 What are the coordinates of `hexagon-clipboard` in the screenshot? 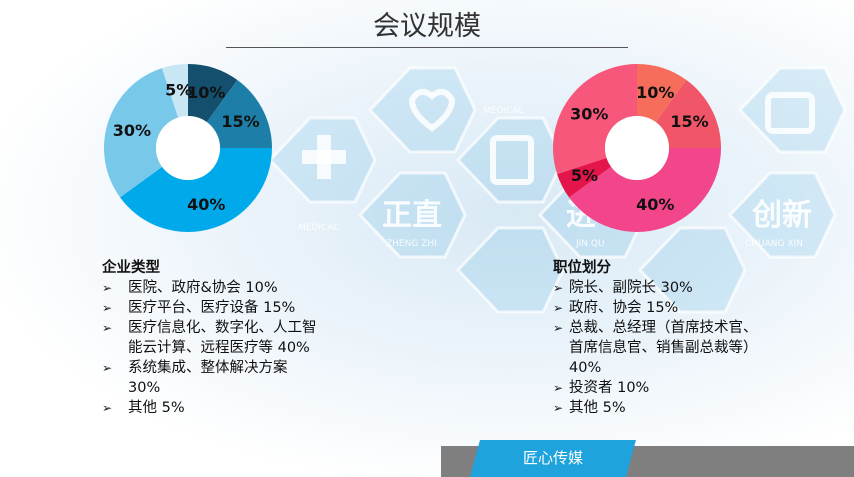 It's located at (510, 160).